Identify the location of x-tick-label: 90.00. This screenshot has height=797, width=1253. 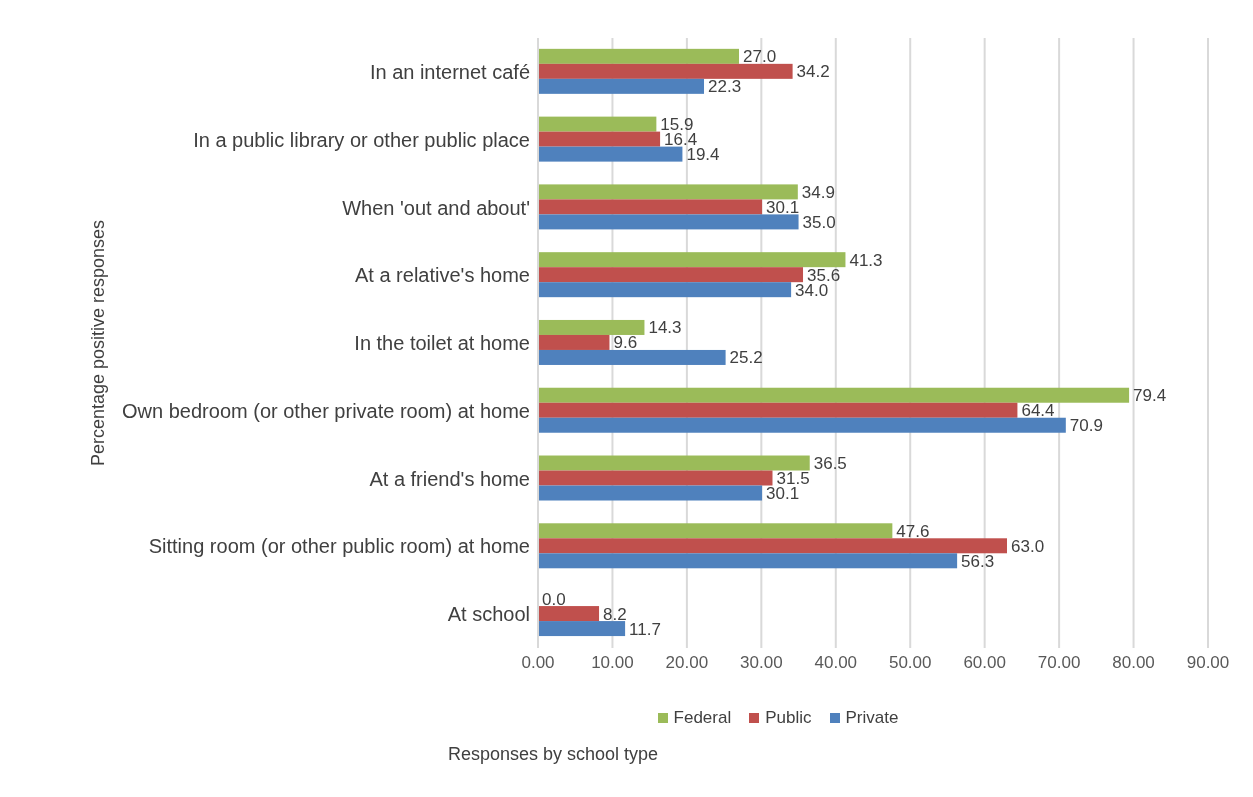
(1208, 663).